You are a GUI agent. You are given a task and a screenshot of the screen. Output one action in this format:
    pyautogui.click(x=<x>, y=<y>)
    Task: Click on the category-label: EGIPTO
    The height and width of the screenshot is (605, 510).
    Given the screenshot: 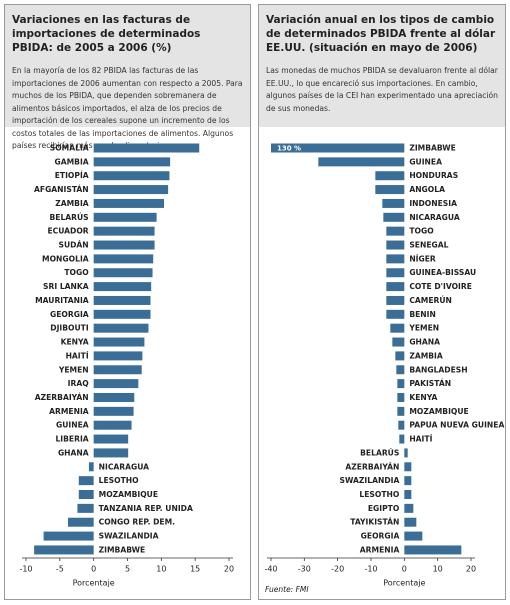 What is the action you would take?
    pyautogui.click(x=384, y=508)
    